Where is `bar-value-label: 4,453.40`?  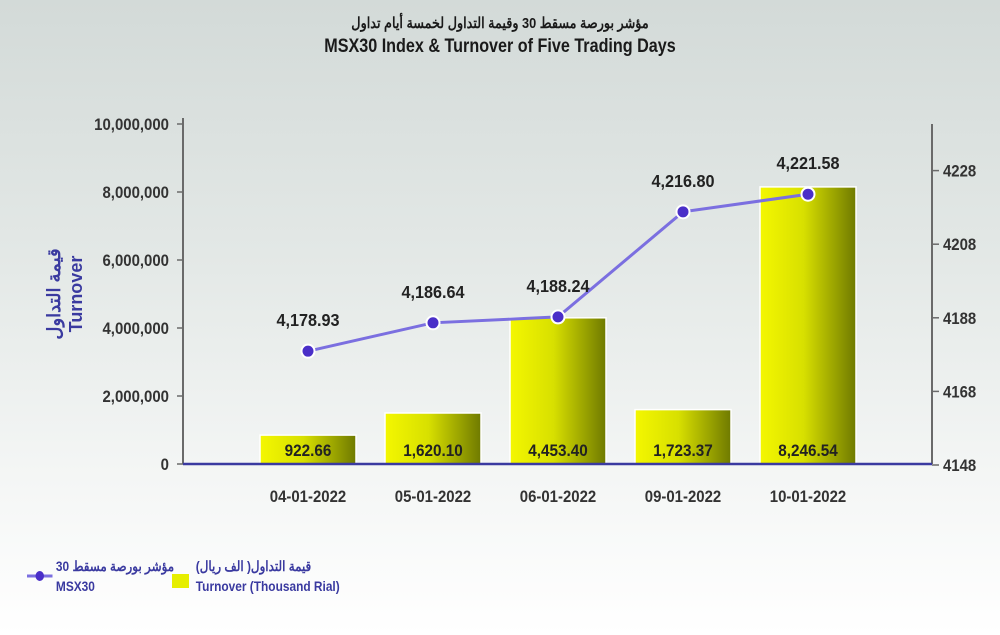
bar-value-label: 4,453.40 is located at coordinates (558, 450).